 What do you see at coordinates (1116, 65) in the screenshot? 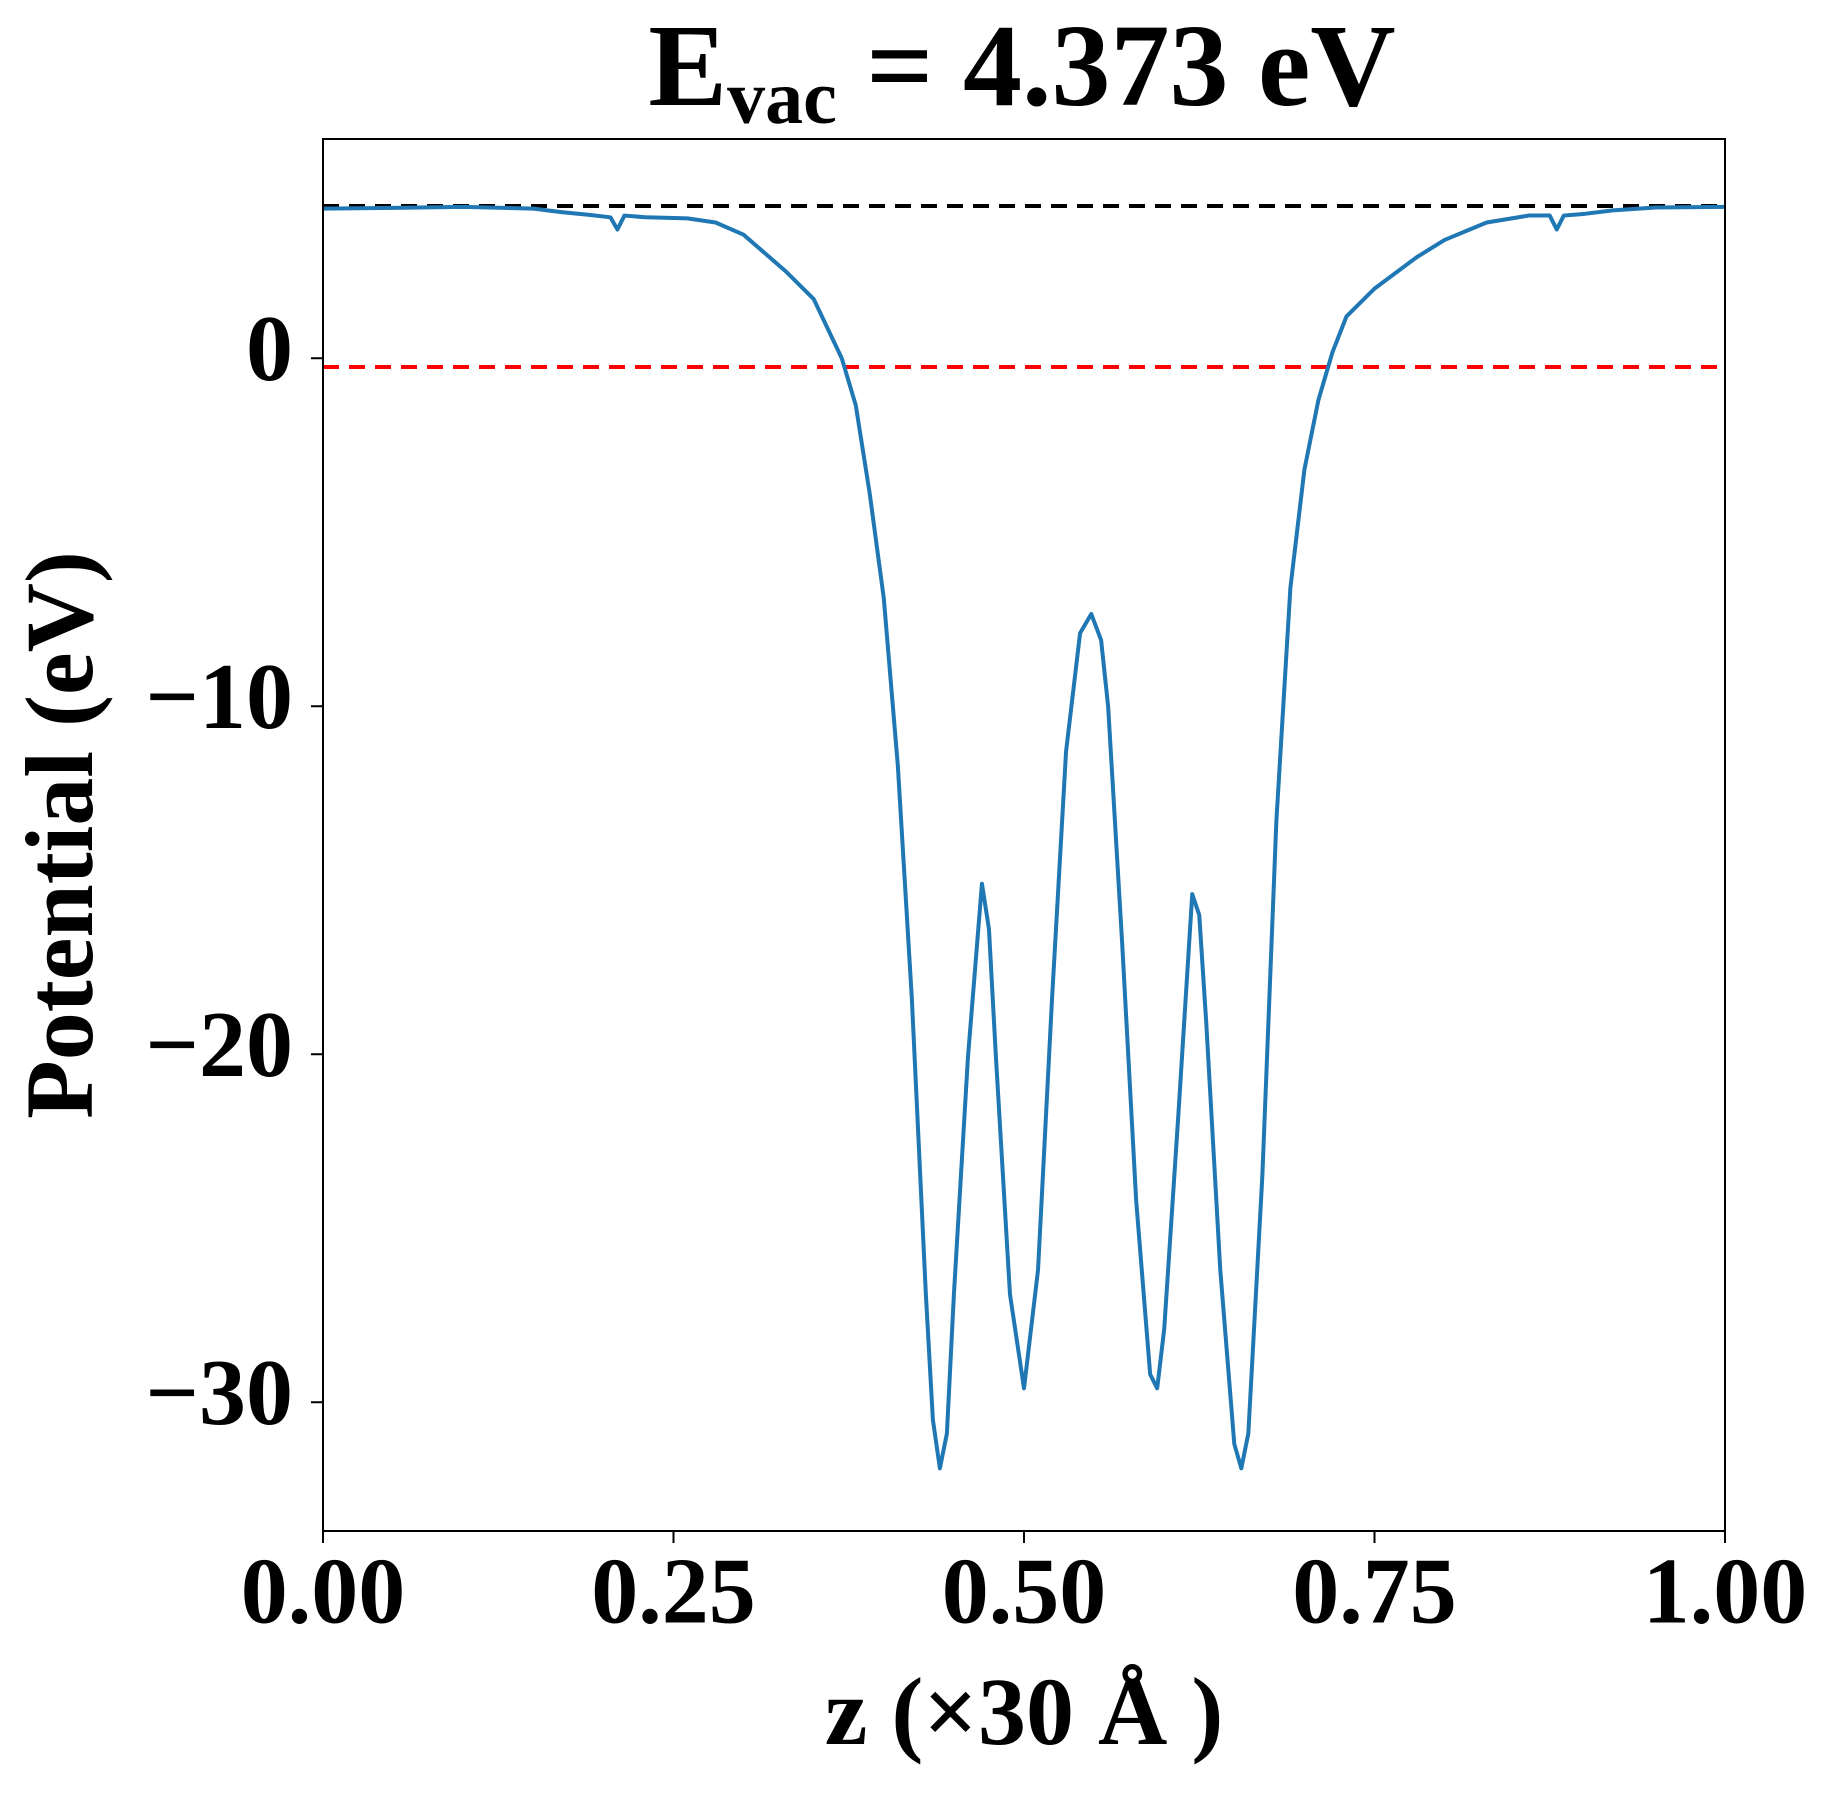
I see `title-rest: = 4.373 eV` at bounding box center [1116, 65].